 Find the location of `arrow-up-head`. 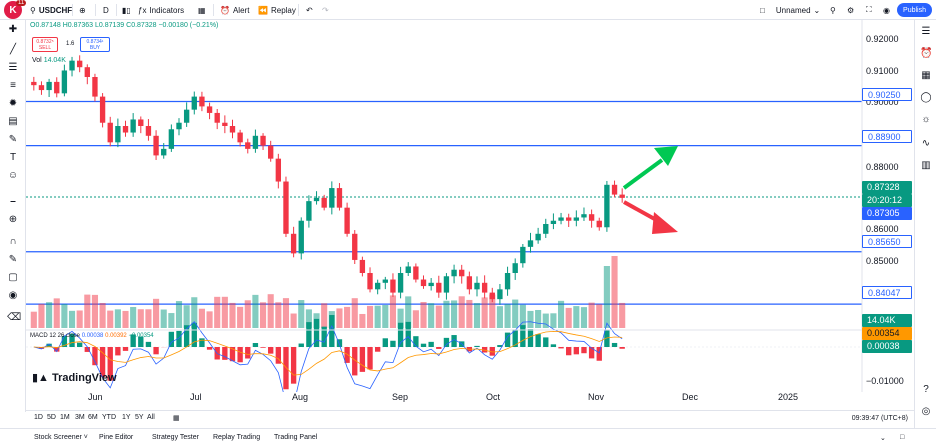

arrow-up-head is located at coordinates (666, 156).